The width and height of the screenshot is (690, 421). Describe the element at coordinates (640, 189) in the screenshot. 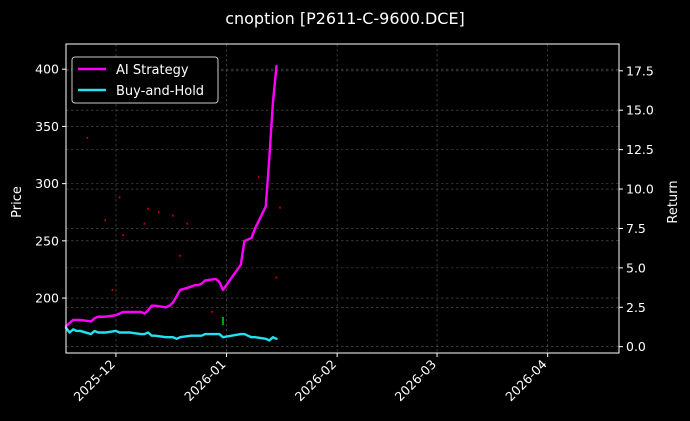

I see `y-right-tick-label: 10.0` at that location.